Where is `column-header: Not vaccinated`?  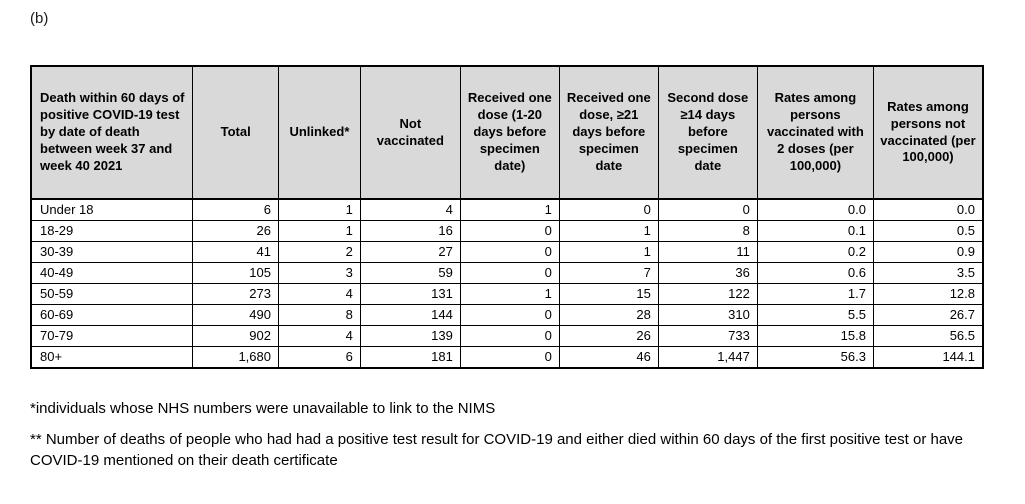 column-header: Not vaccinated is located at coordinates (410, 132).